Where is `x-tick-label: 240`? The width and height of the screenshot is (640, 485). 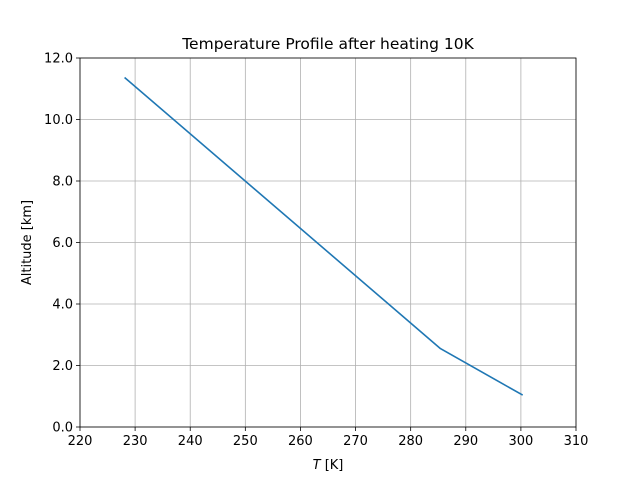
x-tick-label: 240 is located at coordinates (190, 441).